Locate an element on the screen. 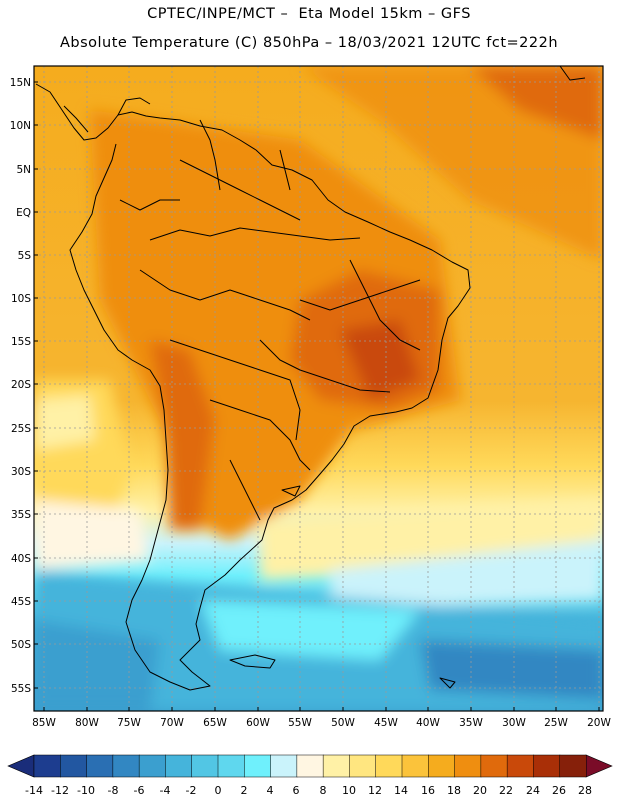 The height and width of the screenshot is (800, 618). lat-label: 45S is located at coordinates (21, 602).